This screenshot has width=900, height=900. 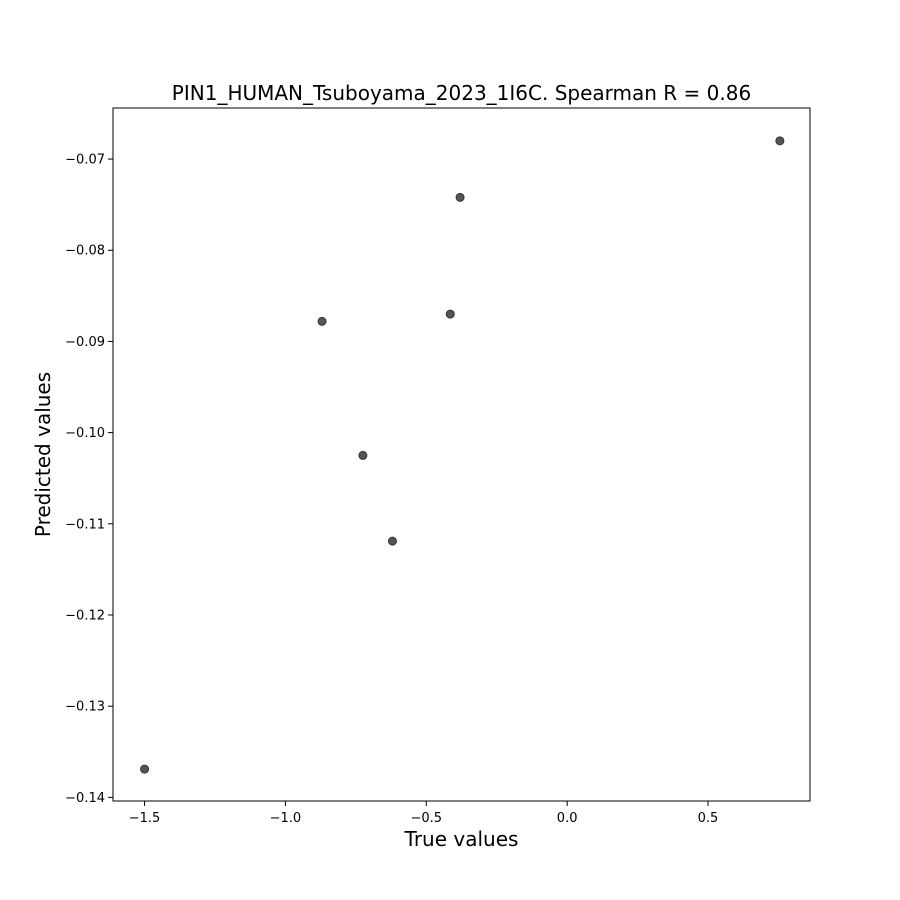 What do you see at coordinates (85, 615) in the screenshot?
I see `y-tick-label: −0.12` at bounding box center [85, 615].